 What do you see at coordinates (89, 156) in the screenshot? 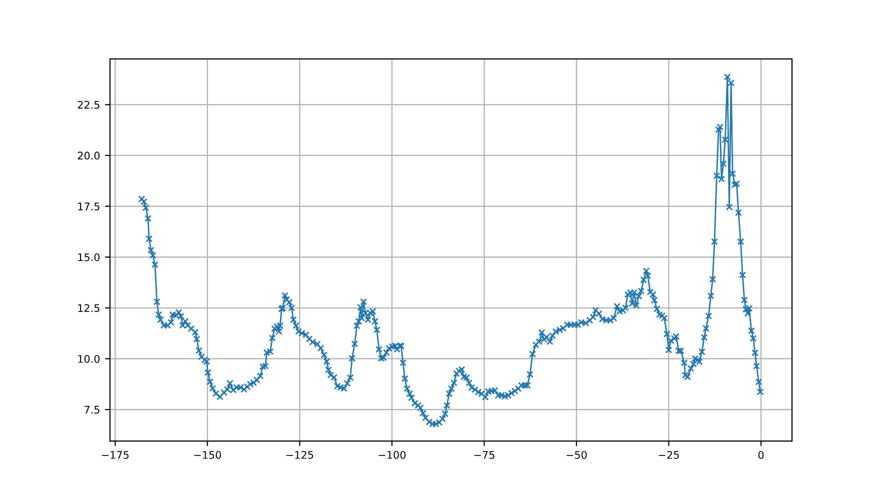
I see `y-tick-label: 20.0` at bounding box center [89, 156].